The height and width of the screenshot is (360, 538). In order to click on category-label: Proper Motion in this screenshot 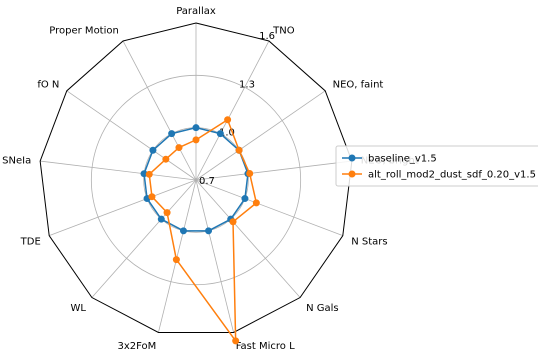, I will do `click(84, 30)`.